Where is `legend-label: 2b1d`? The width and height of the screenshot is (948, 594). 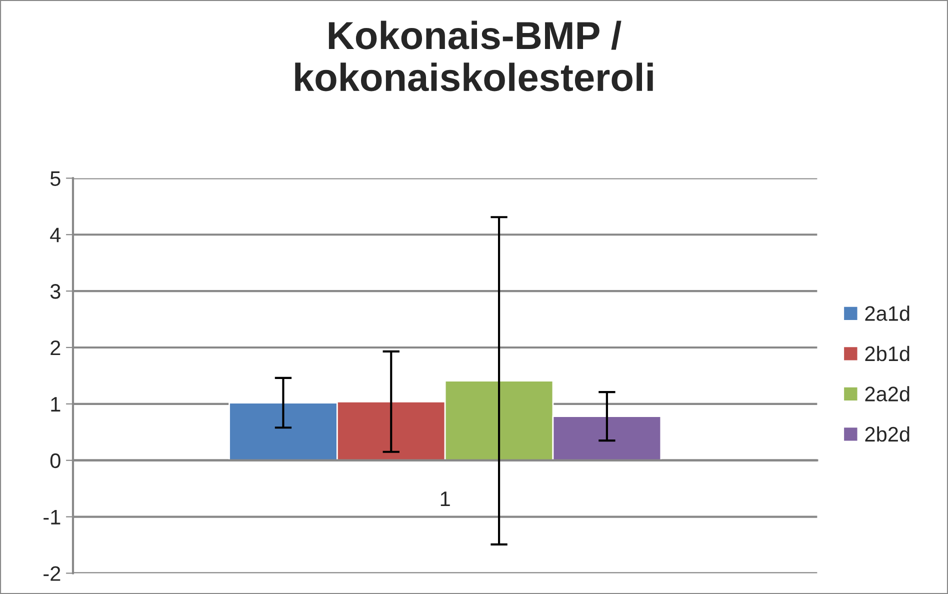 legend-label: 2b1d is located at coordinates (887, 354).